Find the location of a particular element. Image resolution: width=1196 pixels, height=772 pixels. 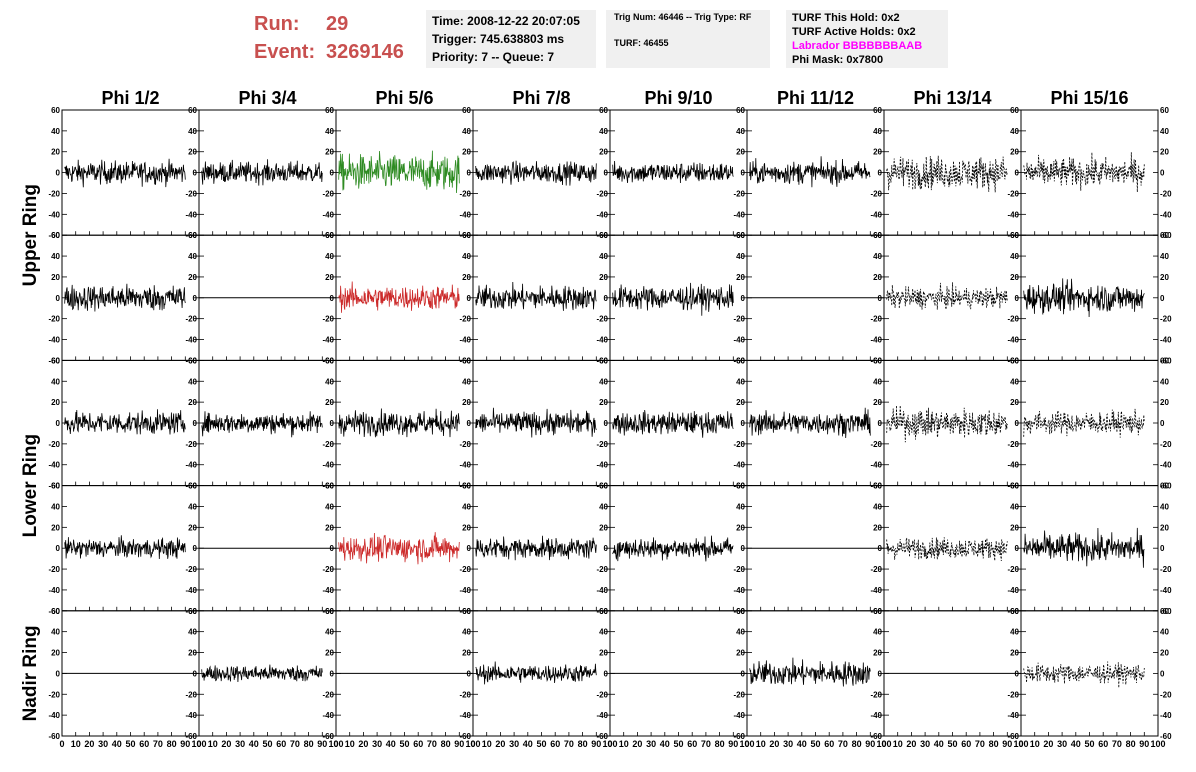

x-tick-label: 60 is located at coordinates (829, 744).